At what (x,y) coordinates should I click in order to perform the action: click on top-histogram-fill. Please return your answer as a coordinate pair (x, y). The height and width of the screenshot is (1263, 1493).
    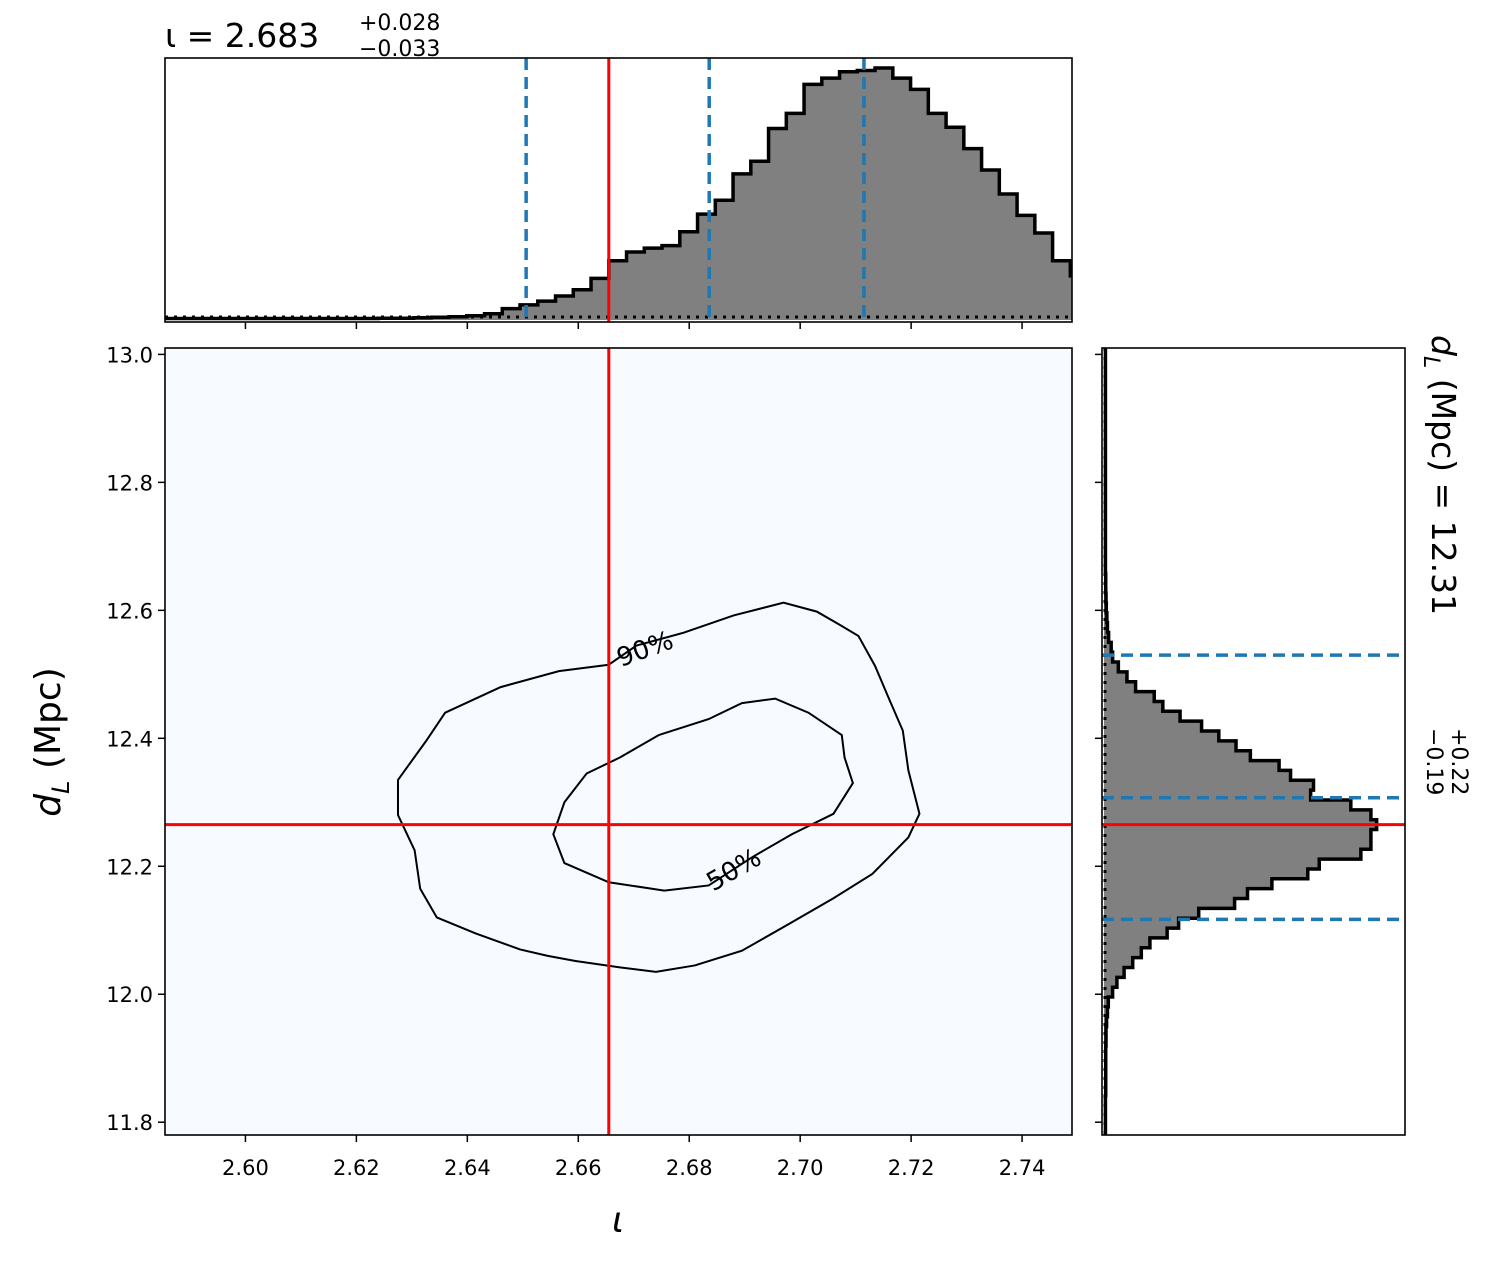
    Looking at the image, I should click on (618, 194).